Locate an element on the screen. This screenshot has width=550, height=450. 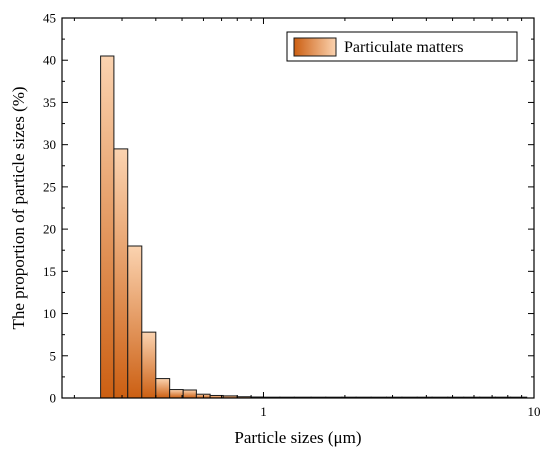
y-tick-label: 20 is located at coordinates (49, 229).